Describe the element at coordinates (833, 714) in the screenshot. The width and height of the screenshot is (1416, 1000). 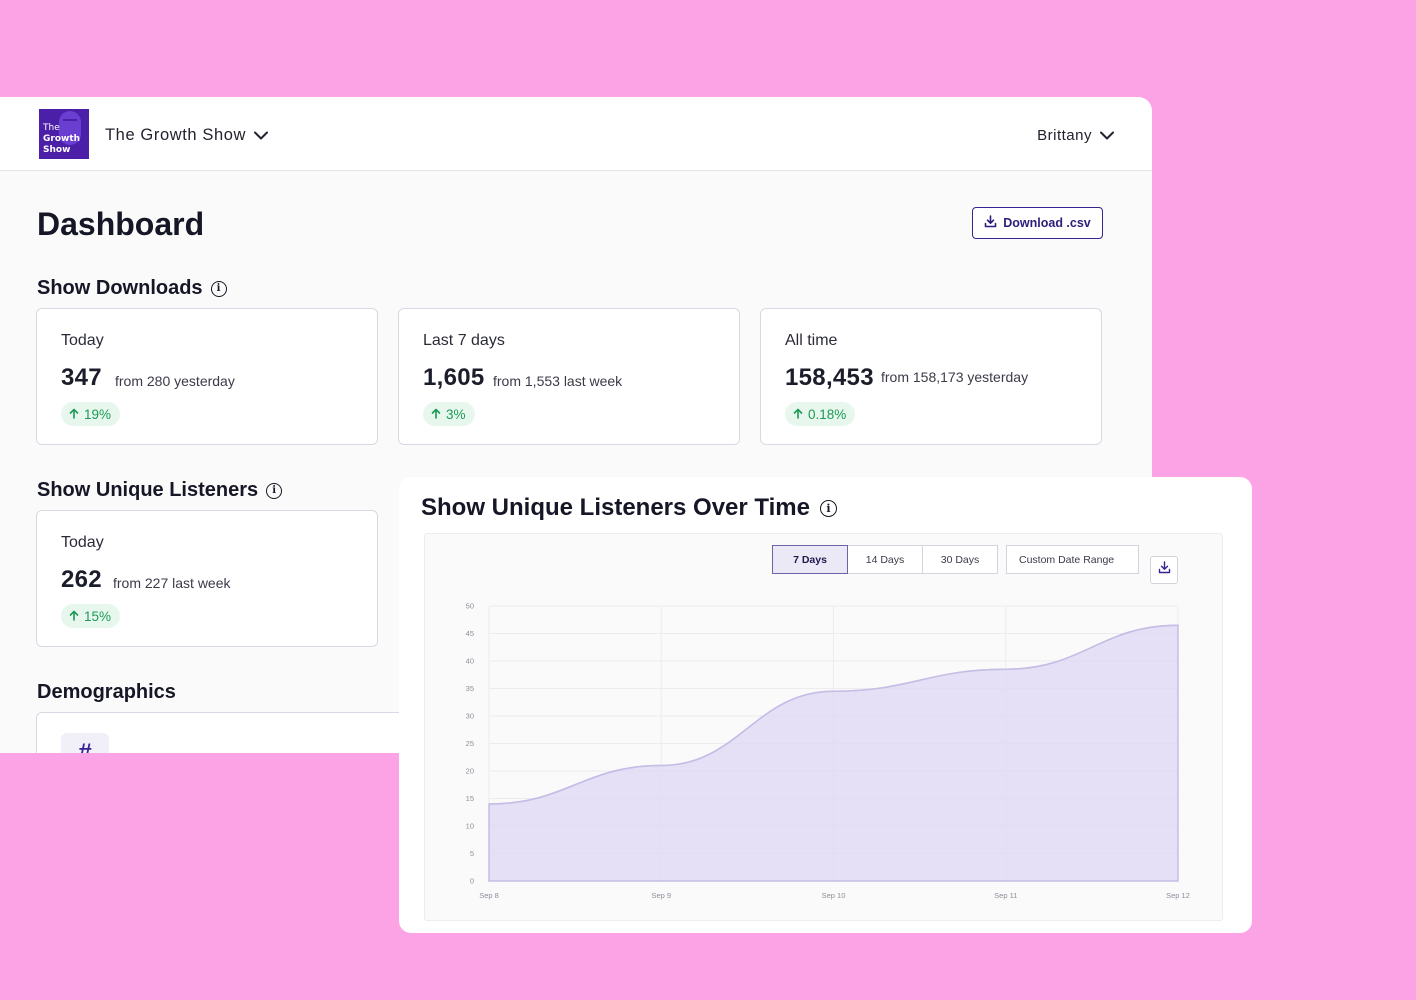
I see `series-line` at that location.